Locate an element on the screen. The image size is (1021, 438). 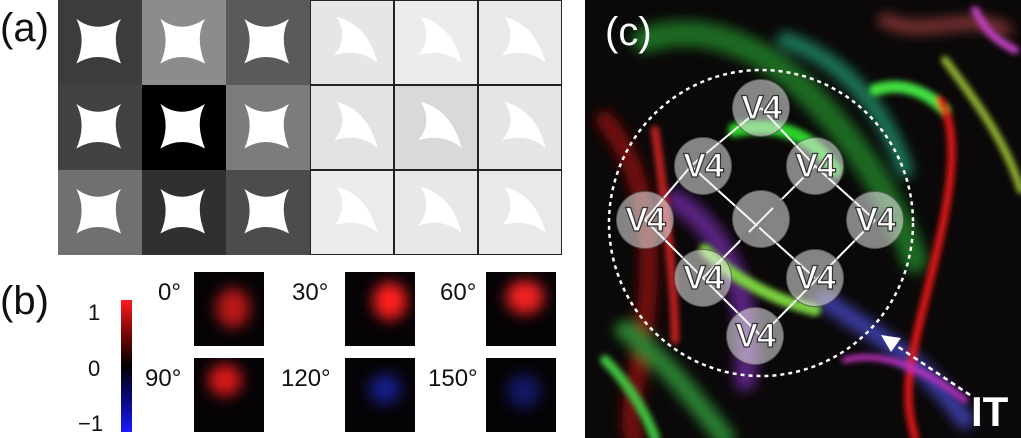
v4-unit-5: V4 is located at coordinates (875, 220).